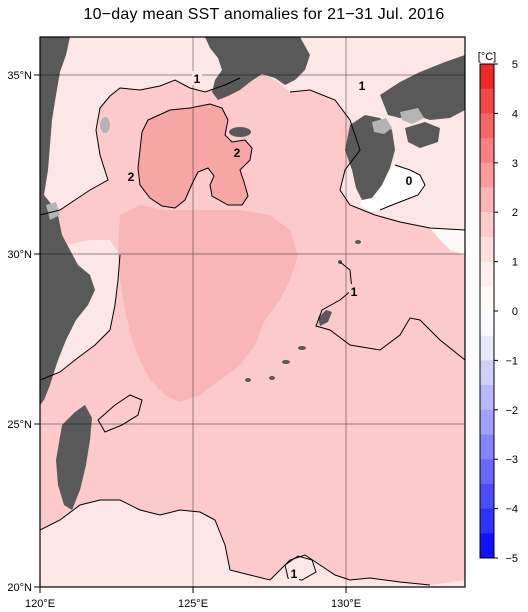  What do you see at coordinates (511, 559) in the screenshot?
I see `colorbar-tick-label: −5` at bounding box center [511, 559].